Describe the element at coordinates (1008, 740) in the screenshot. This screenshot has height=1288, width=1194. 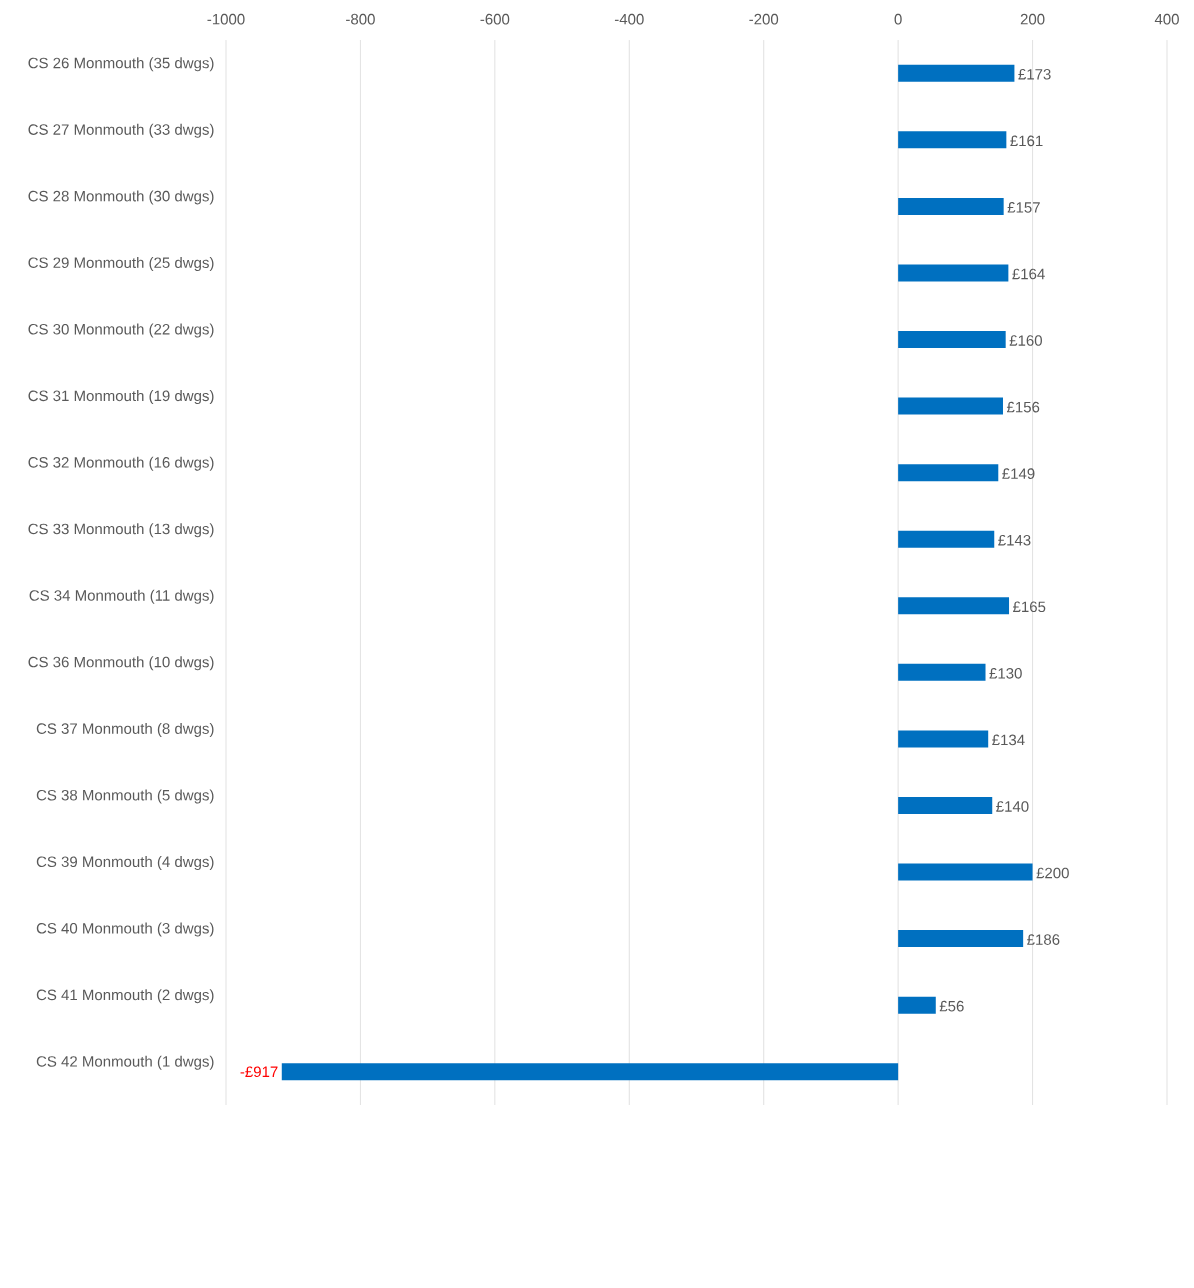
I see `data-label: £134` at that location.